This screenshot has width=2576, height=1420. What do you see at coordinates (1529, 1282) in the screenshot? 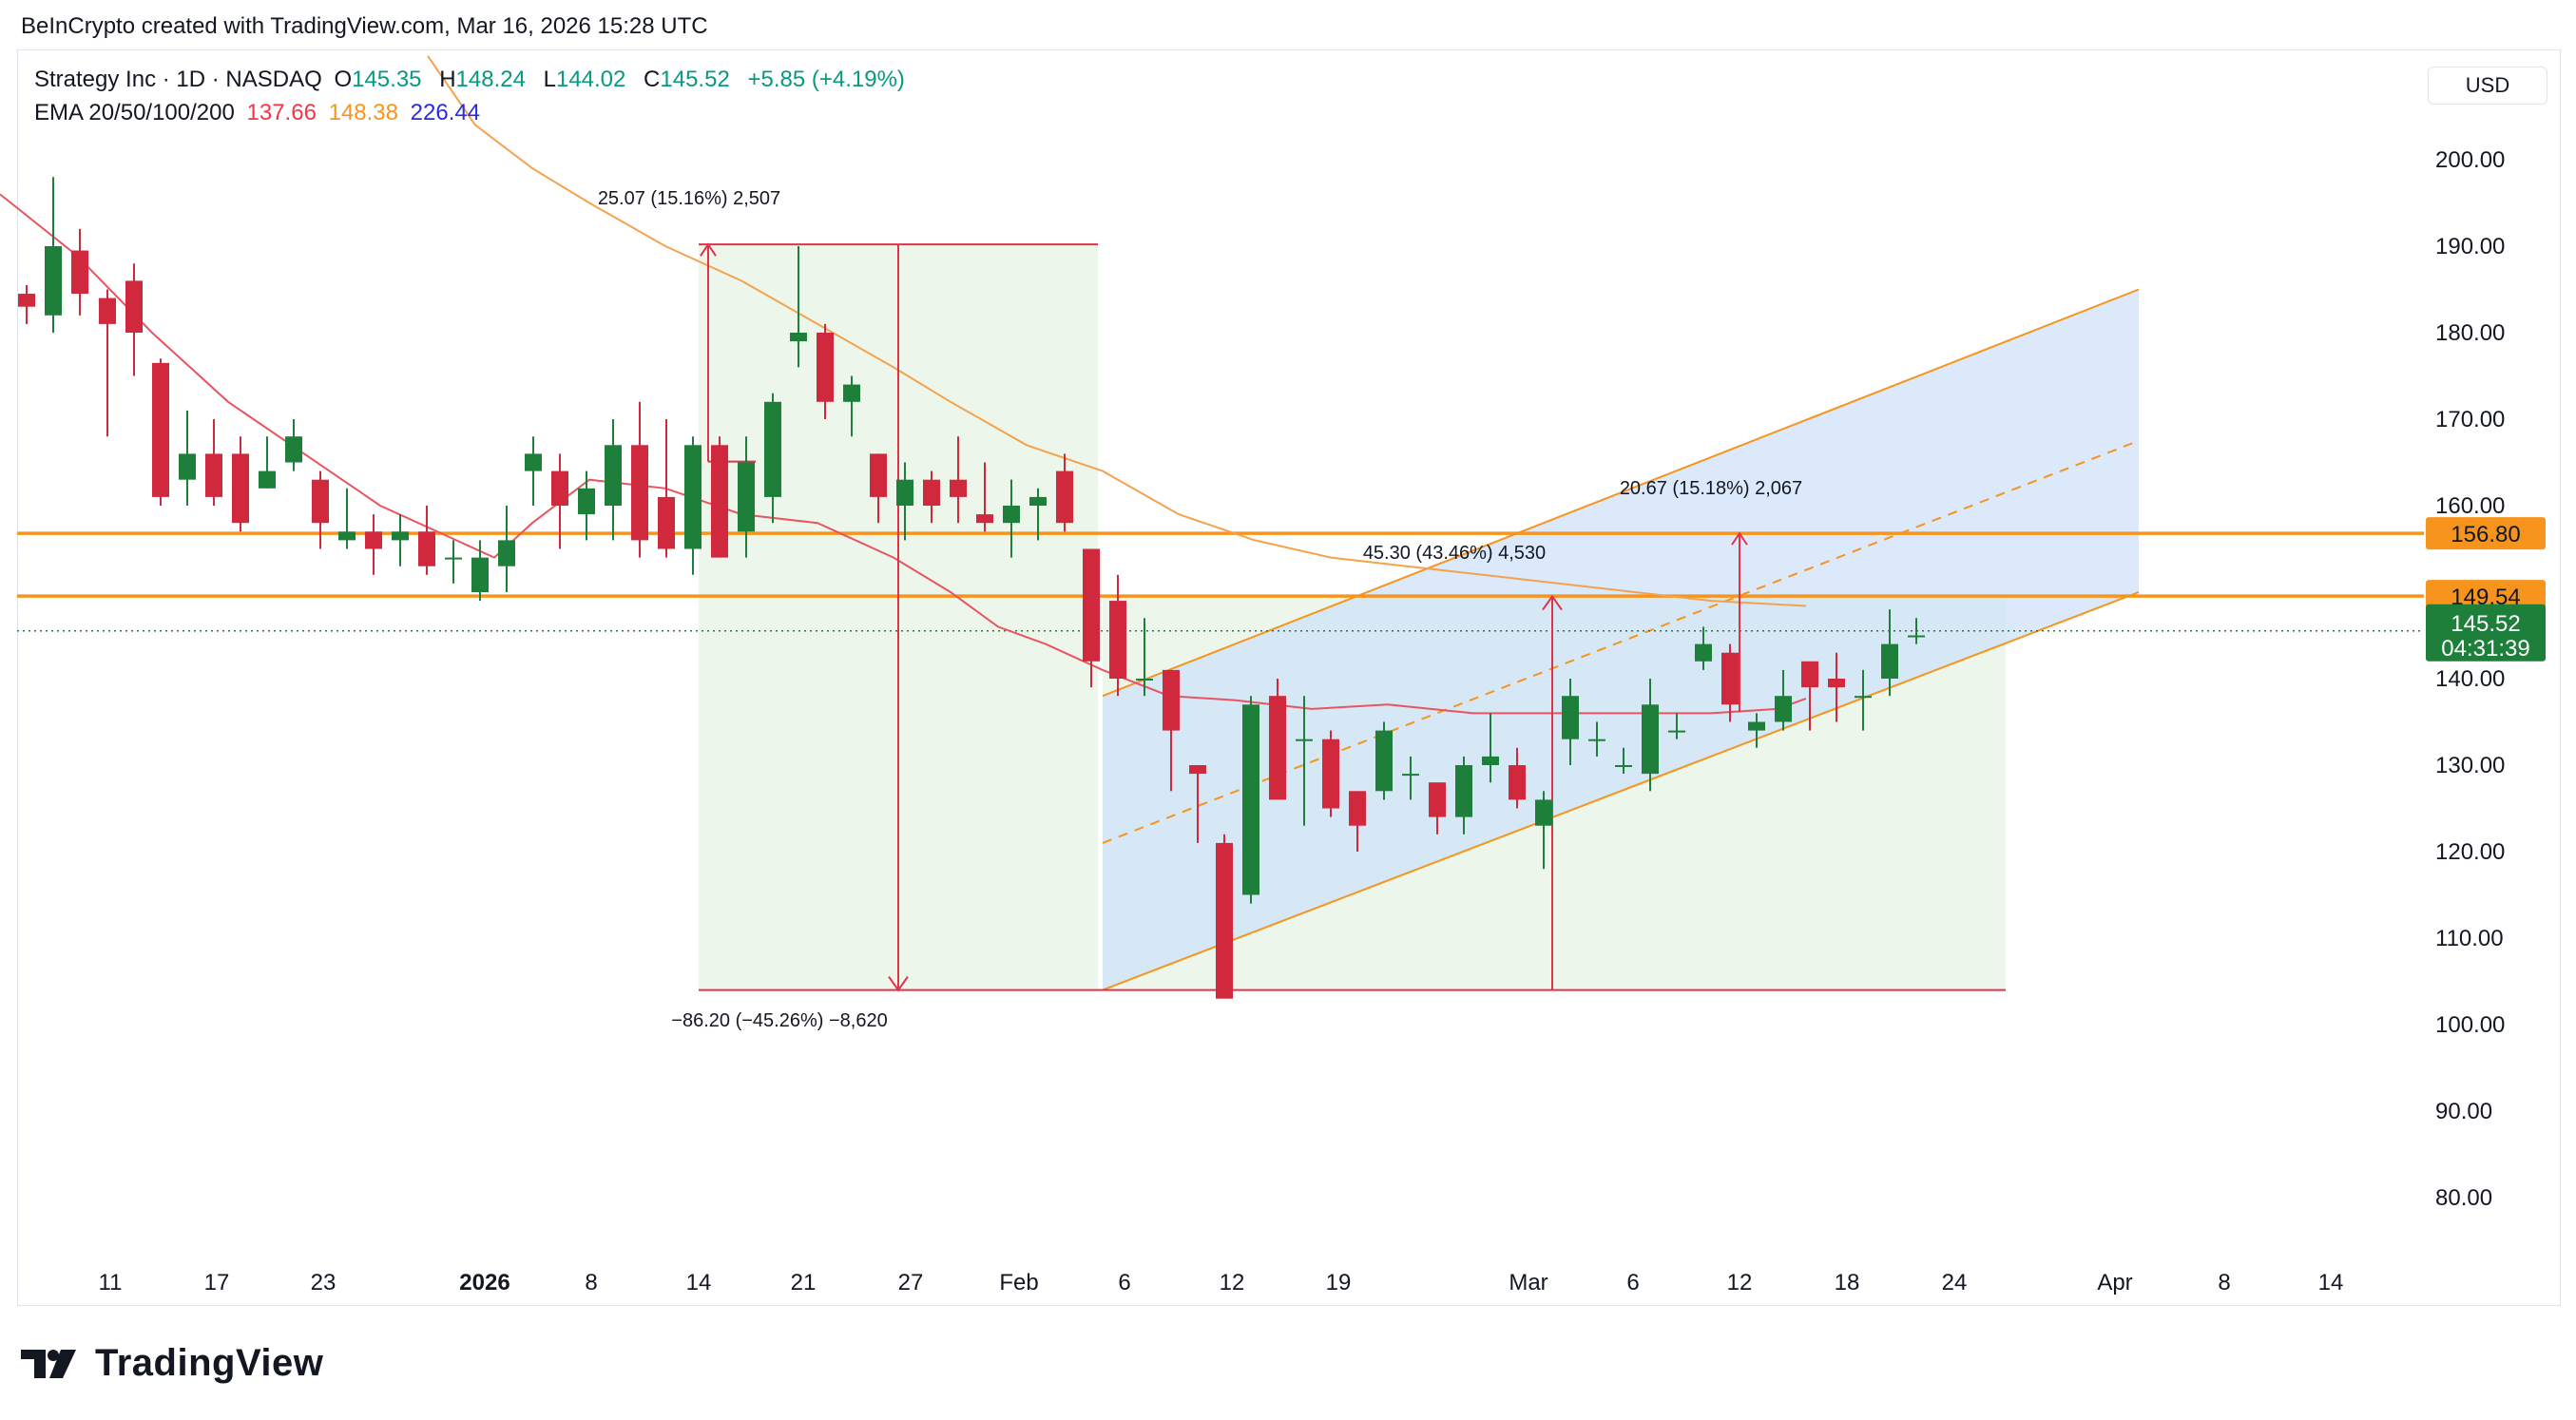
I see `time-tick-12: Mar` at bounding box center [1529, 1282].